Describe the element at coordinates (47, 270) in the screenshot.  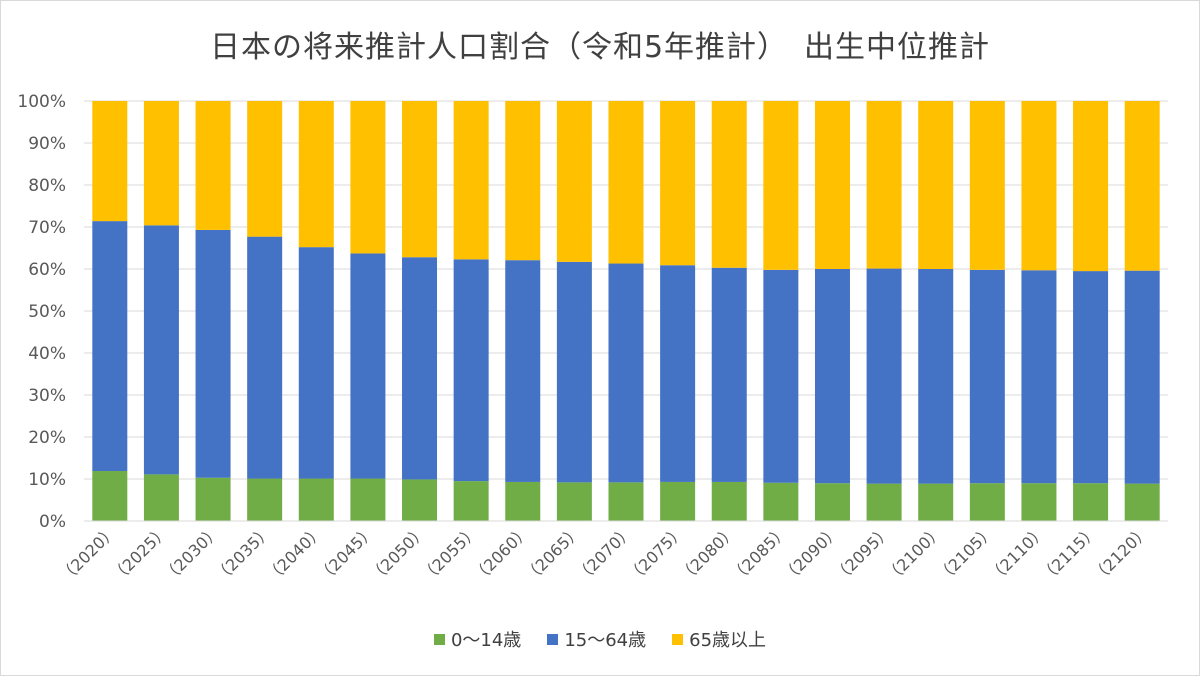
I see `y-tick-label: 60%` at that location.